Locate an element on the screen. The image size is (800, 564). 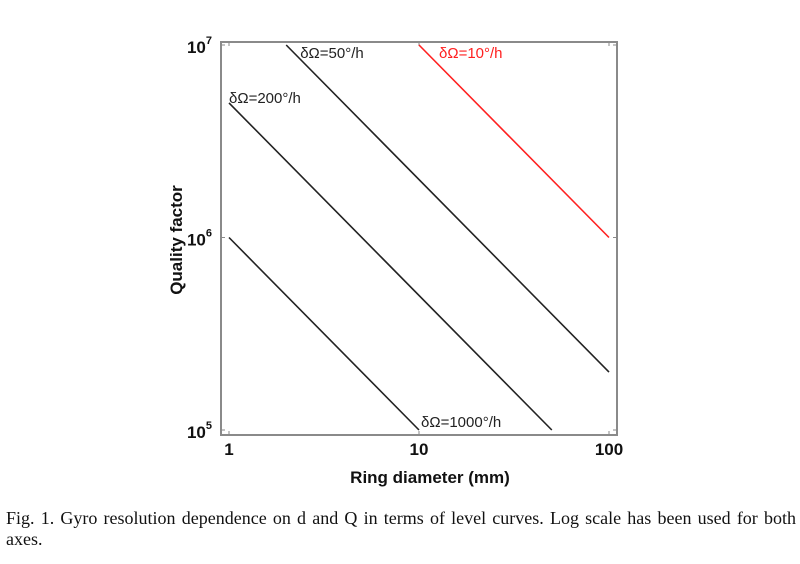
y-axis-title: Quality factor is located at coordinates (176, 240).